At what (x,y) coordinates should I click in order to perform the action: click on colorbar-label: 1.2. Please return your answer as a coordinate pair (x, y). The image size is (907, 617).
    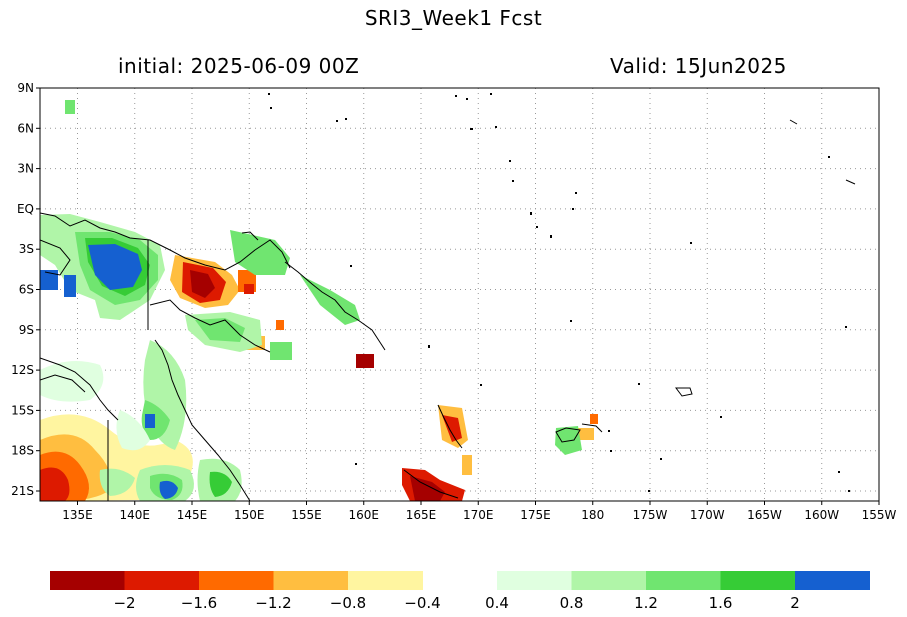
    Looking at the image, I should click on (646, 603).